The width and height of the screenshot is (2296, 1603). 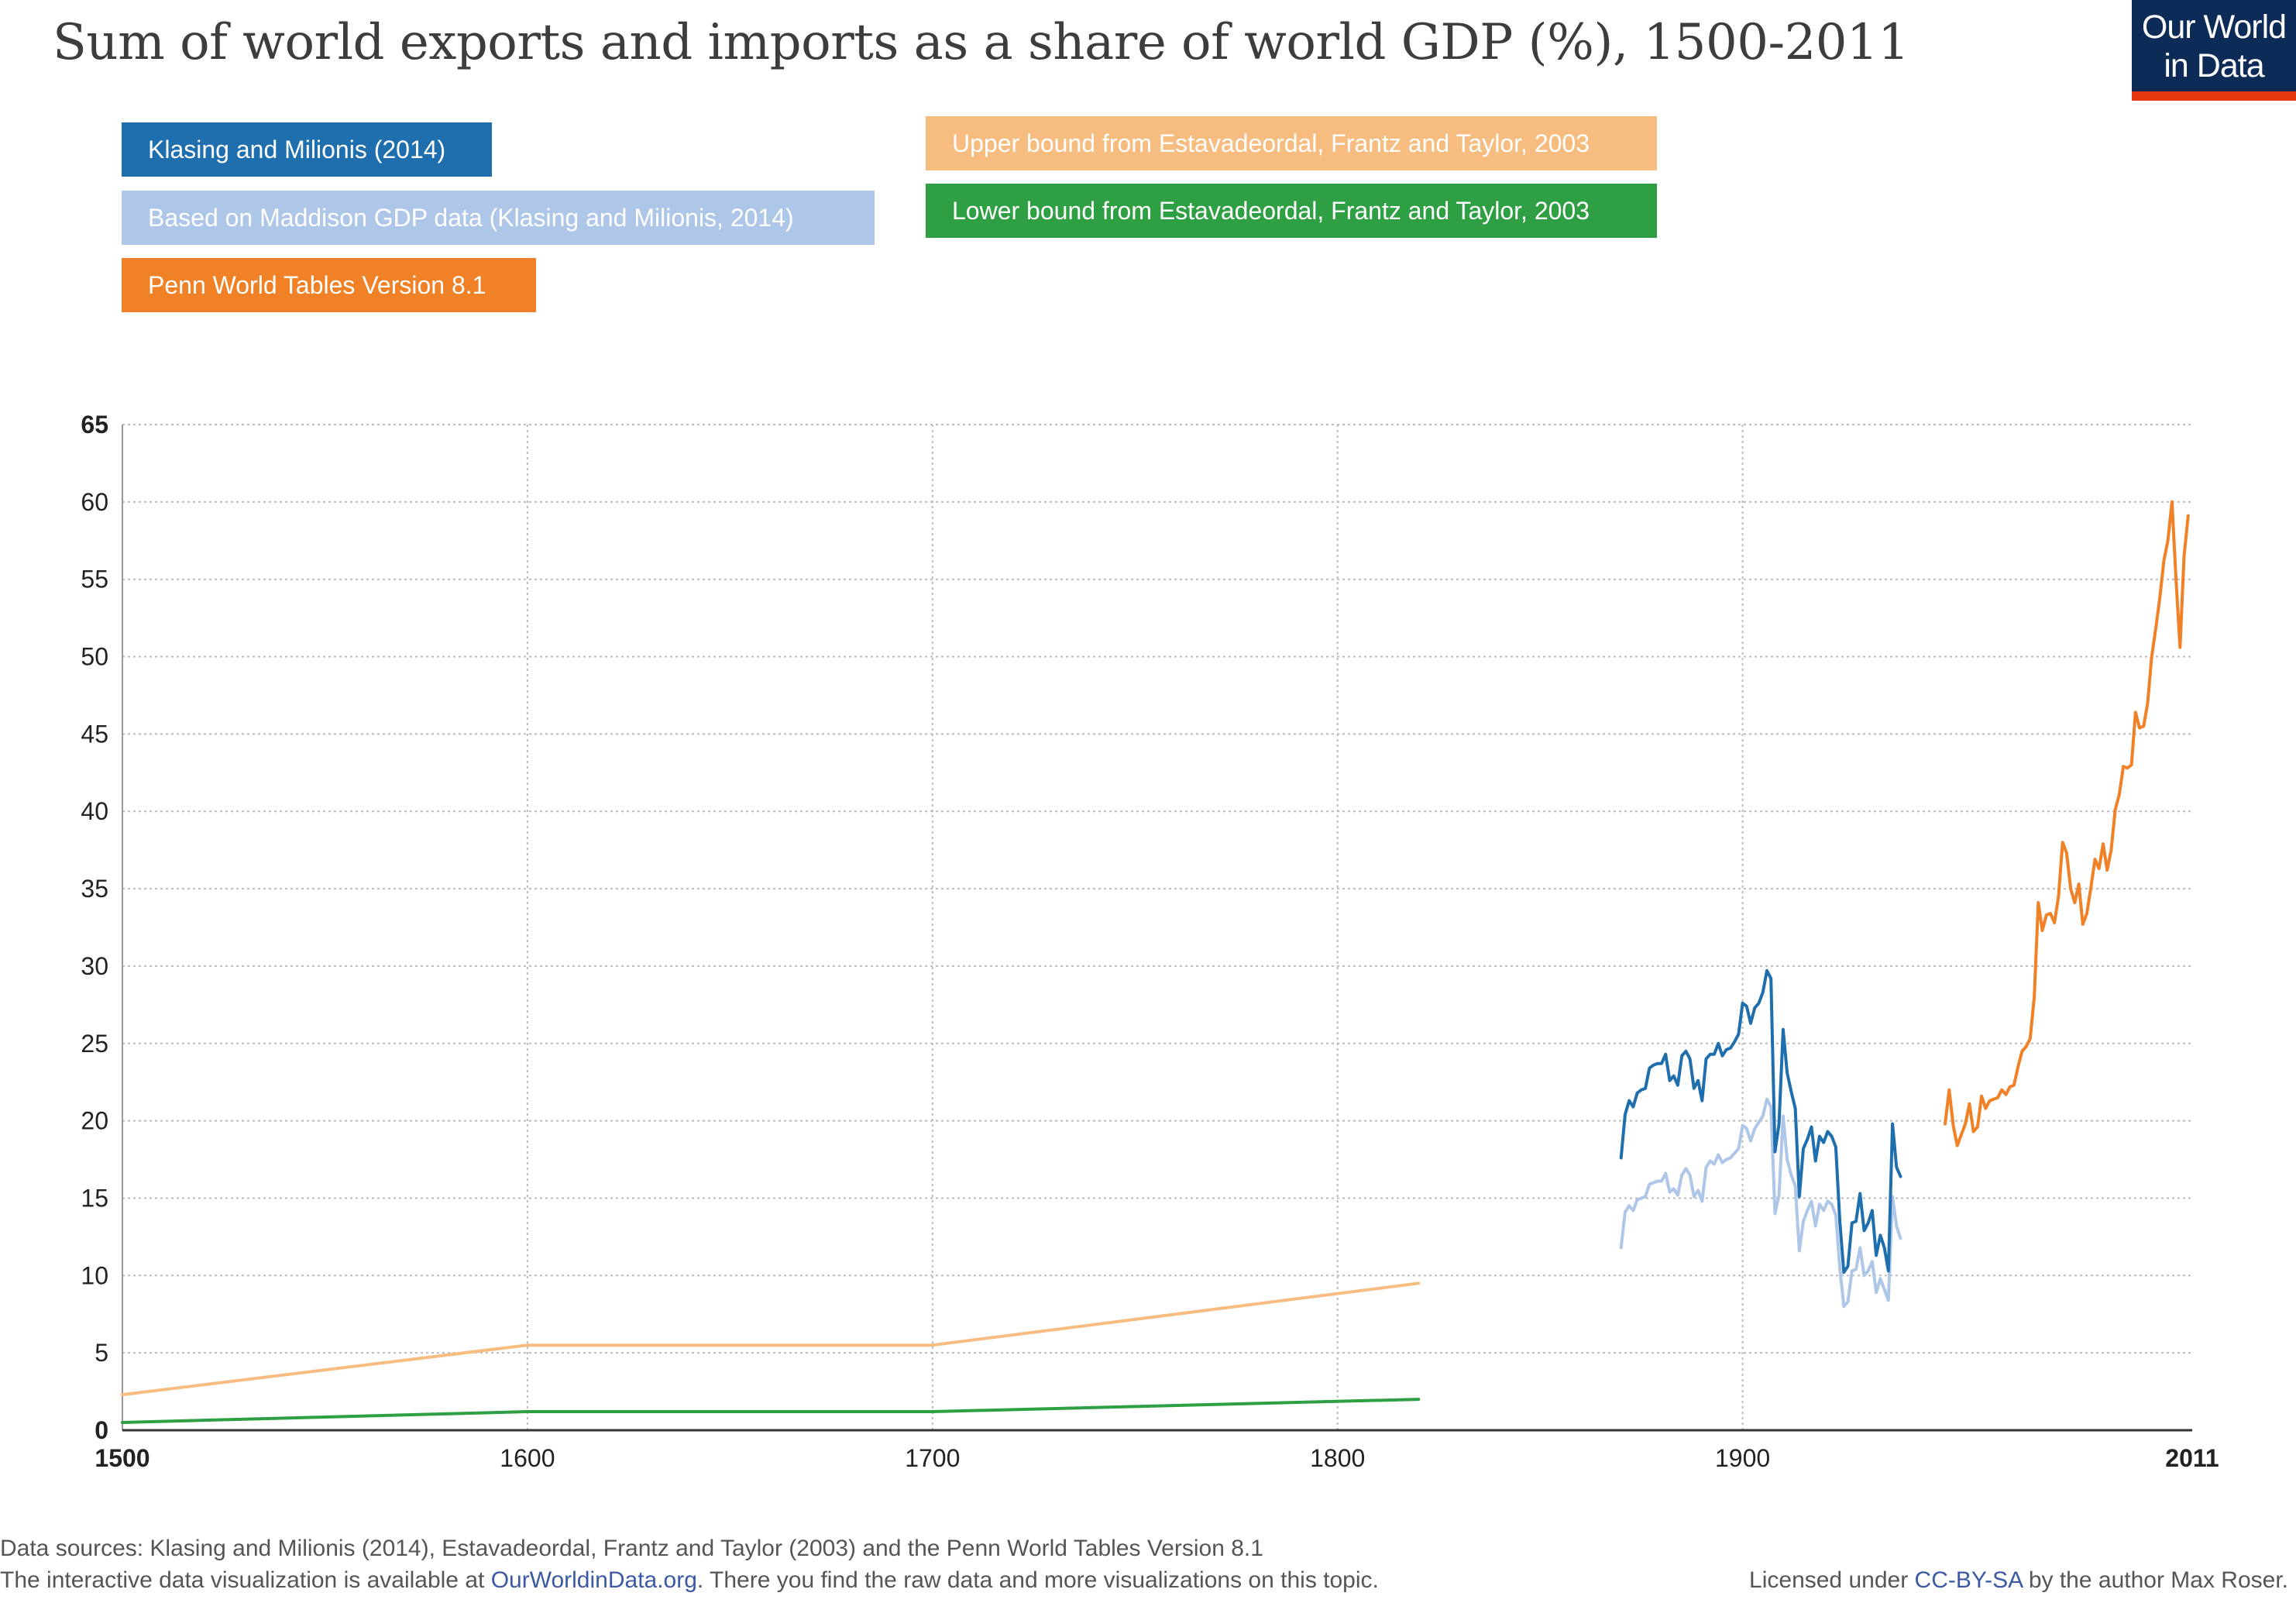 I want to click on series-line-penn, so click(x=2067, y=824).